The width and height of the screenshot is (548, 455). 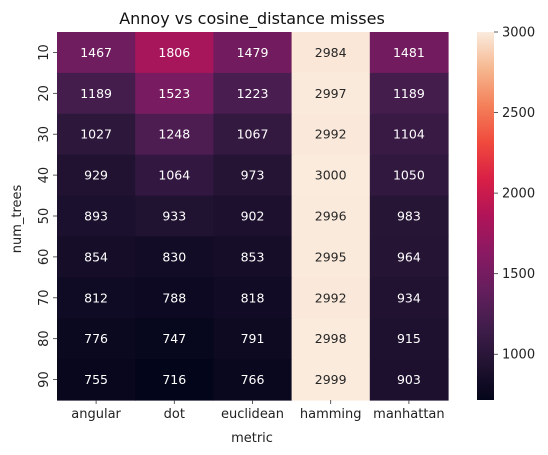 What do you see at coordinates (44, 338) in the screenshot?
I see `y-tick-label: 80` at bounding box center [44, 338].